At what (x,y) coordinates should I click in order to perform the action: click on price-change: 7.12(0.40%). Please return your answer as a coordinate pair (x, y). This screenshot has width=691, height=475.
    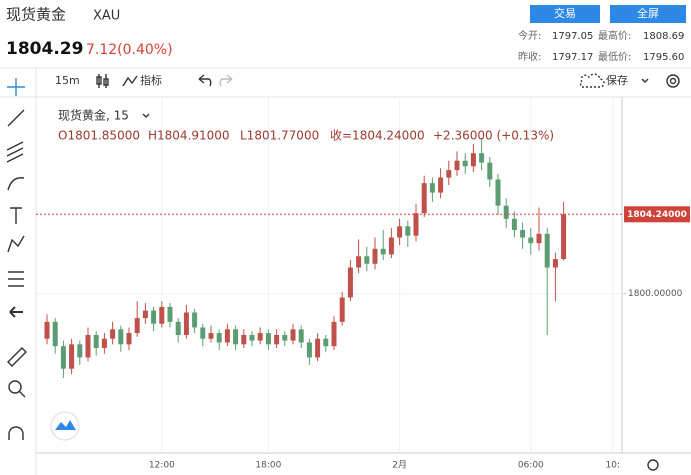
    Looking at the image, I should click on (129, 50).